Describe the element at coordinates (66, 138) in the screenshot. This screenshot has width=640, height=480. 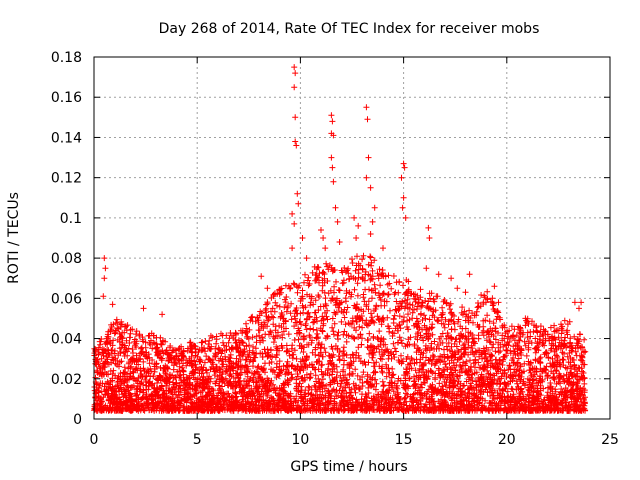
I see `y-tick-label: 0.14` at that location.